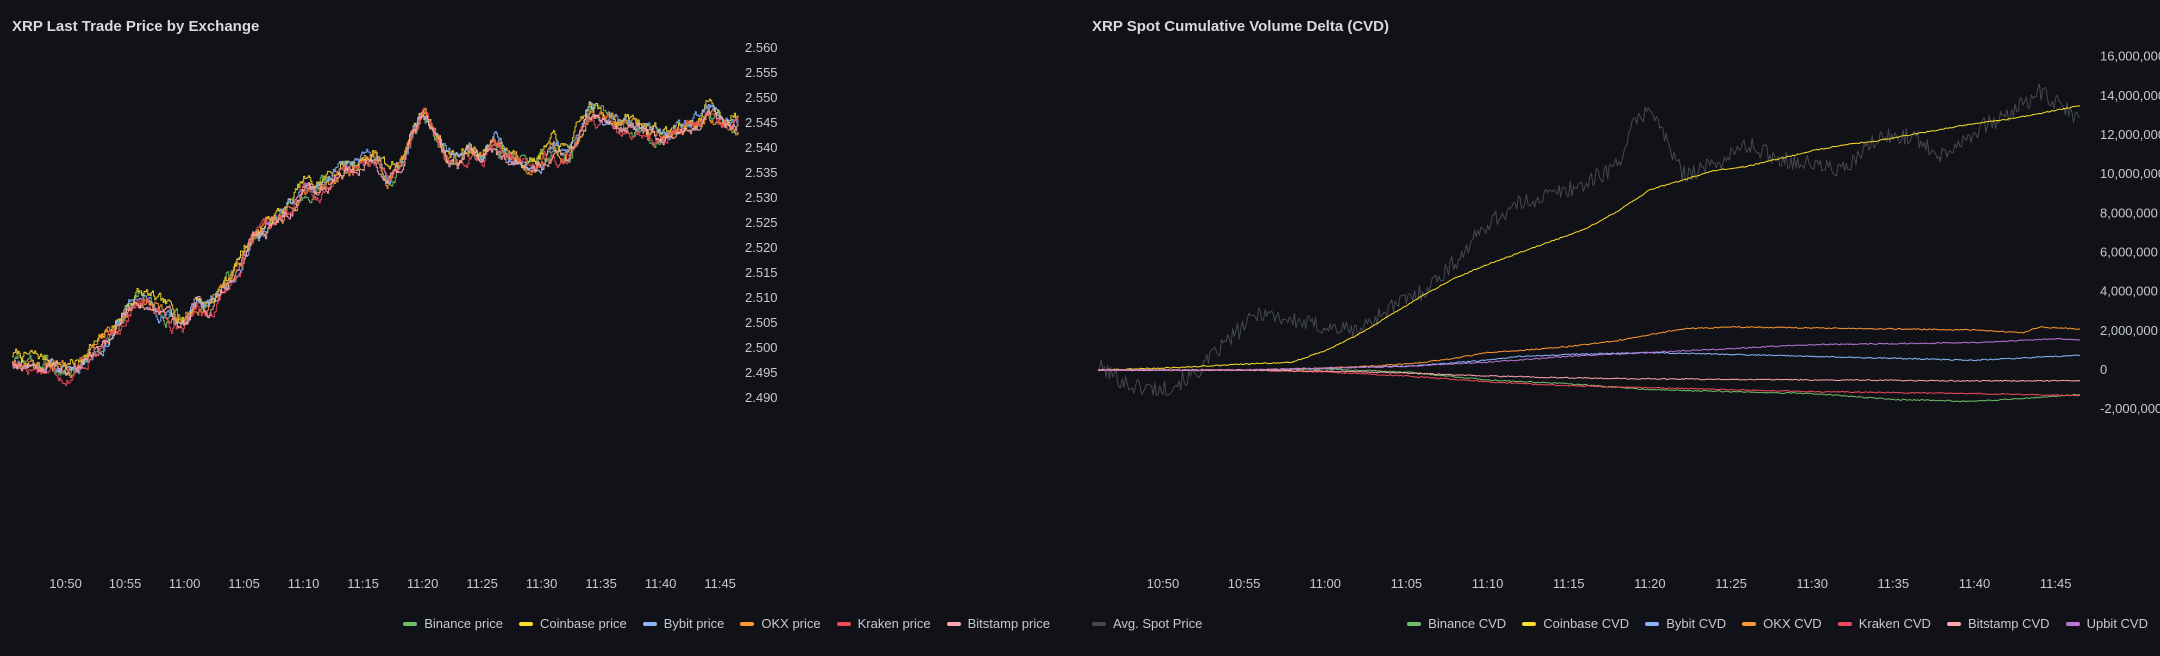  I want to click on price-y-tick: 2.550, so click(761, 97).